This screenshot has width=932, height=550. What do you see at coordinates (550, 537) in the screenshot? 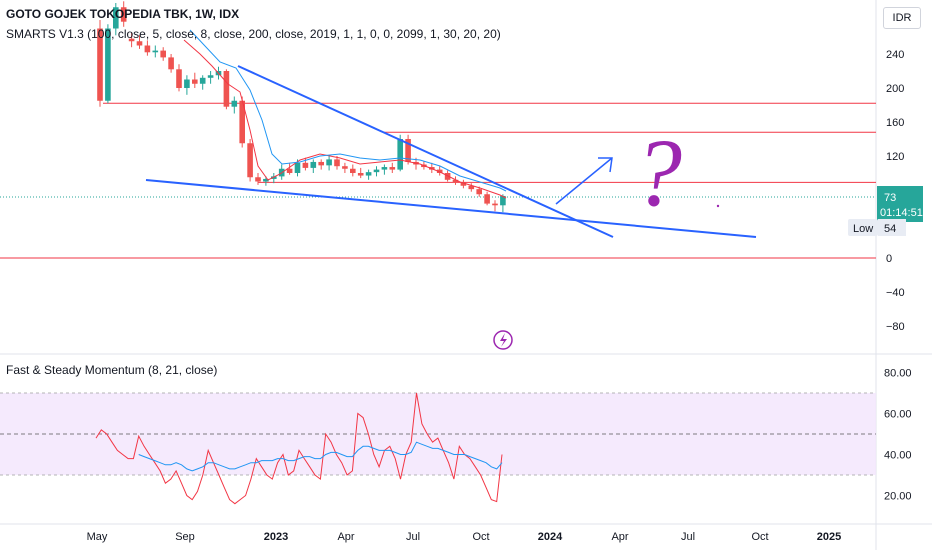
I see `time-tick: 2024` at bounding box center [550, 537].